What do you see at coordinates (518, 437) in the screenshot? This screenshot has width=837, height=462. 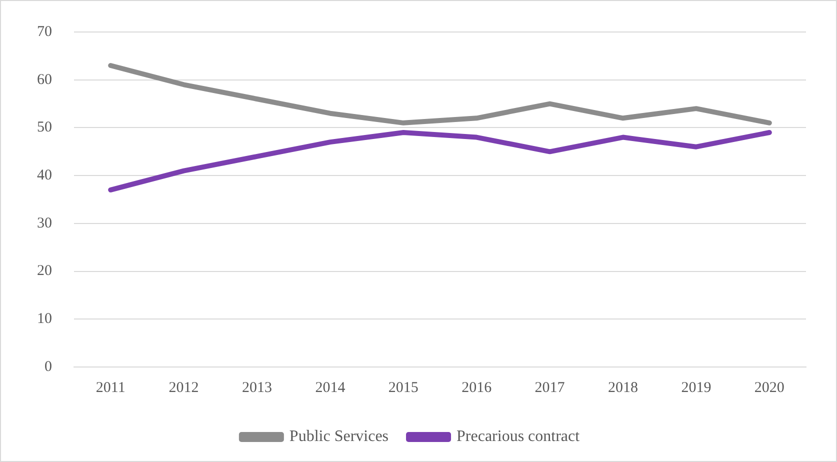 I see `legend-label: Precarious contract` at bounding box center [518, 437].